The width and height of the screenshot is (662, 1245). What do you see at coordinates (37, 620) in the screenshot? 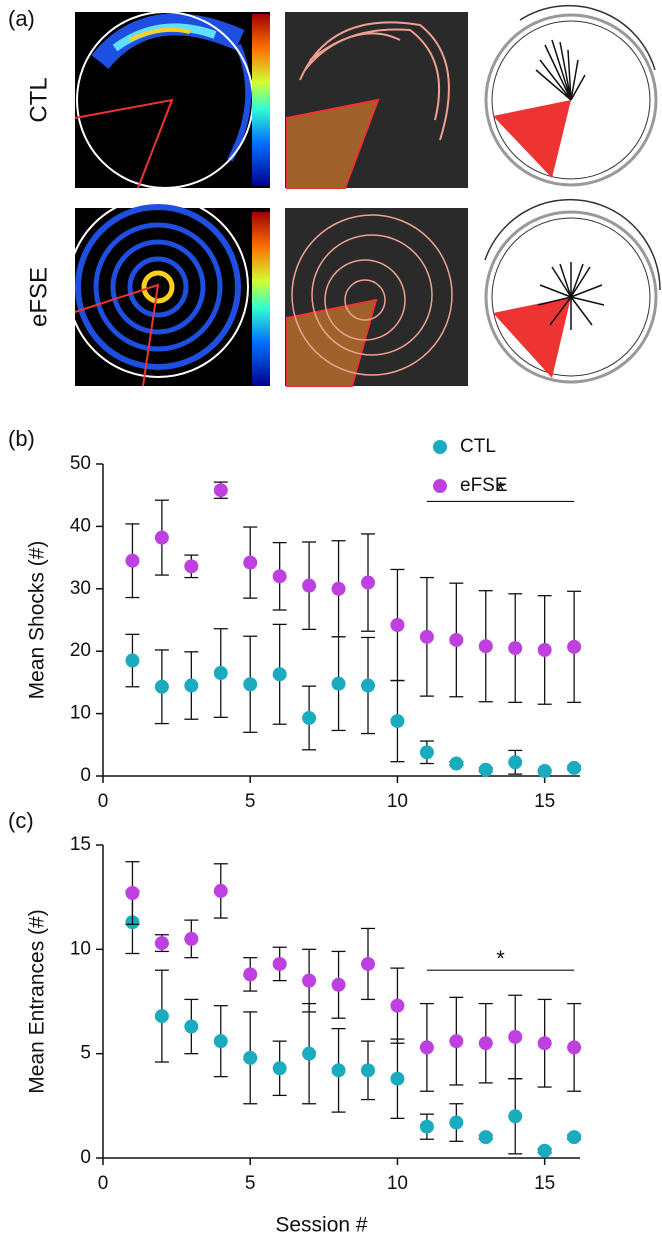
I see `y-axis-label: Mean Shocks (#)` at bounding box center [37, 620].